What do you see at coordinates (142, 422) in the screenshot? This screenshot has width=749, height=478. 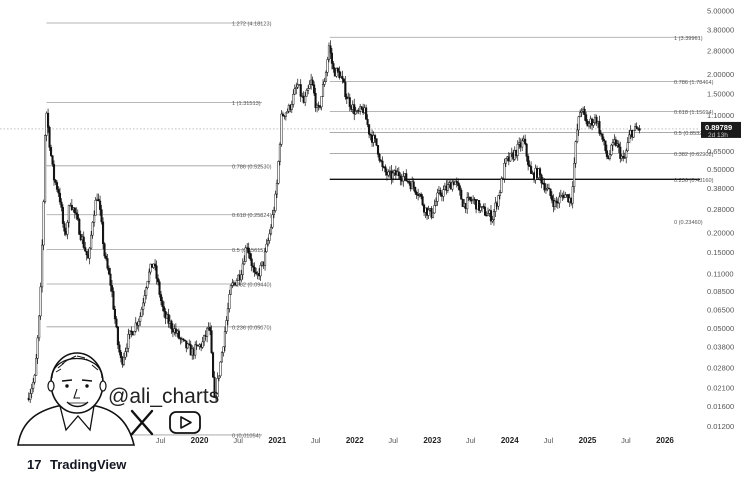 I see `x-social-icon` at bounding box center [142, 422].